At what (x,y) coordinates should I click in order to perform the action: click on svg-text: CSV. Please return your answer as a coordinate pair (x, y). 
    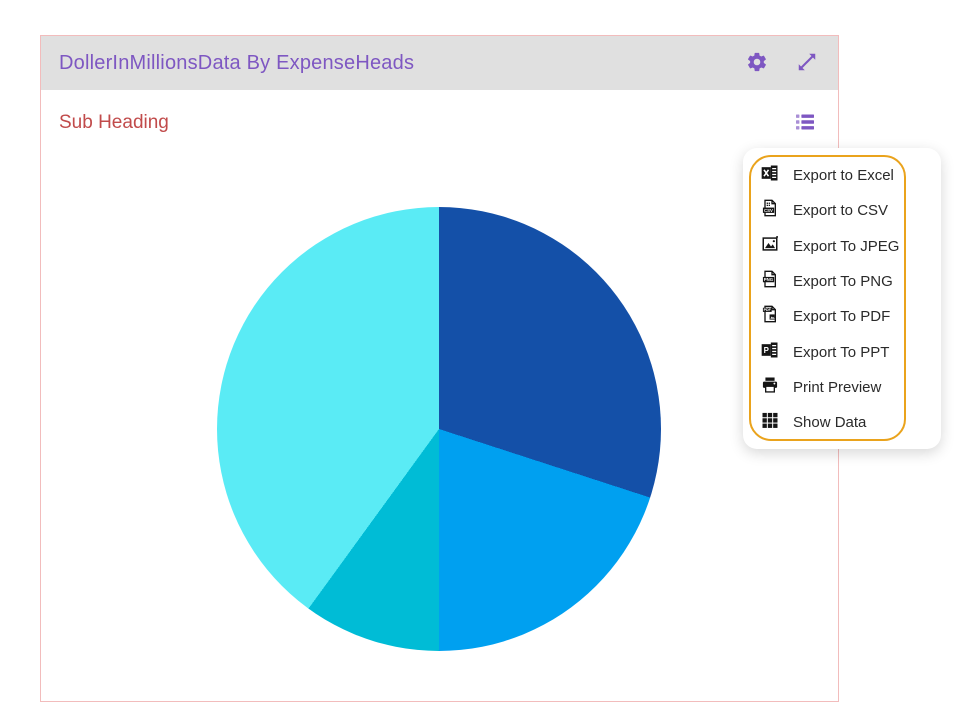
    Looking at the image, I should click on (768, 210).